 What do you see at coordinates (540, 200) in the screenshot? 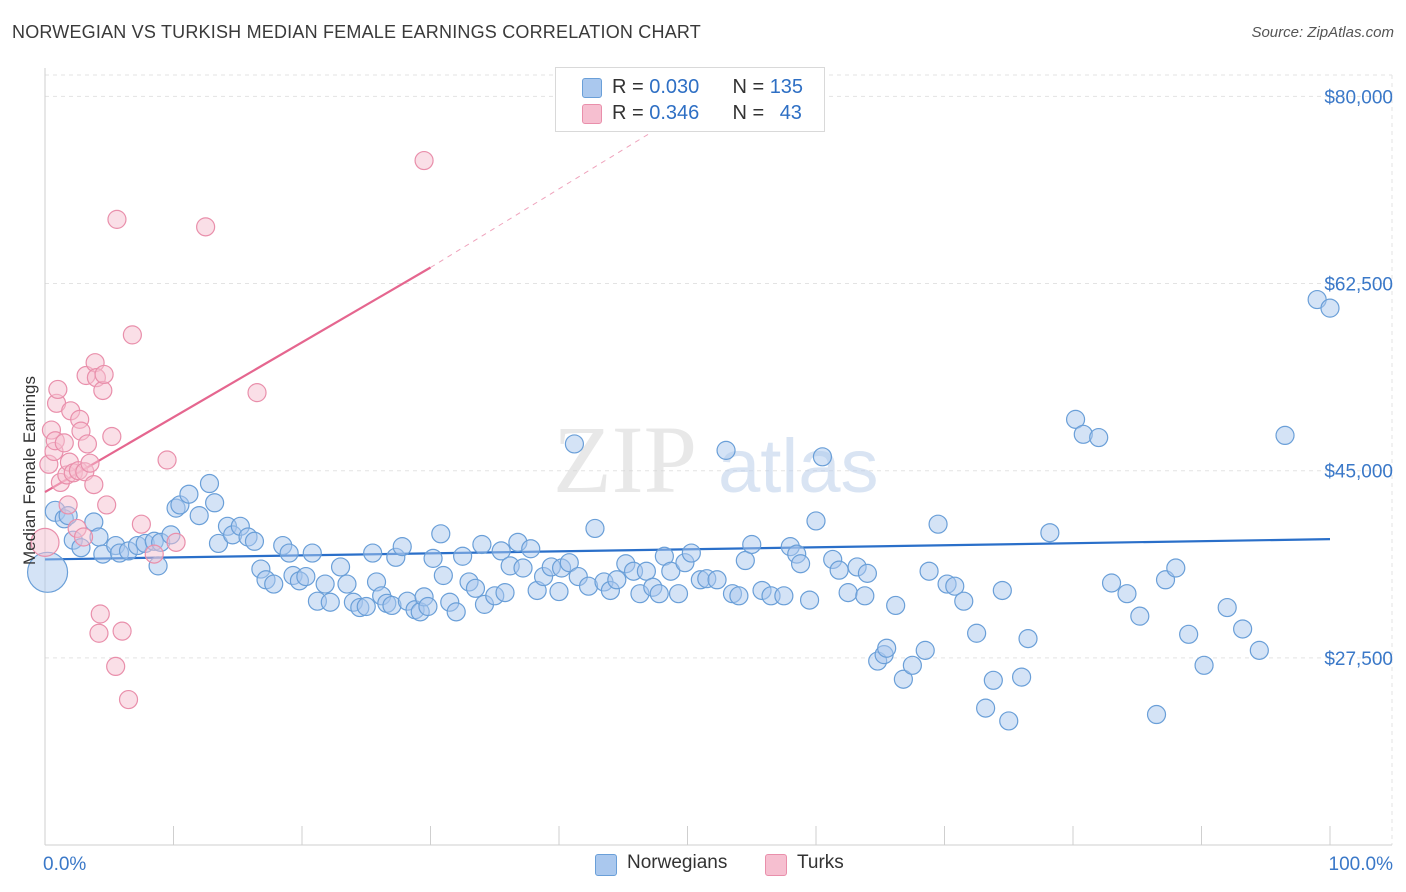
I see `turks-trend-extension` at bounding box center [540, 200].